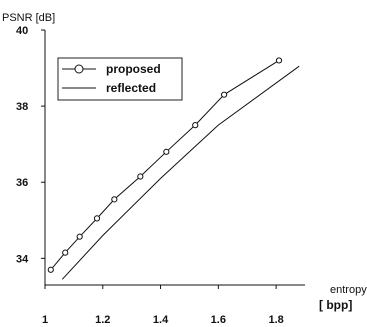  Describe the element at coordinates (22, 183) in the screenshot. I see `y-tick-label: 36` at that location.